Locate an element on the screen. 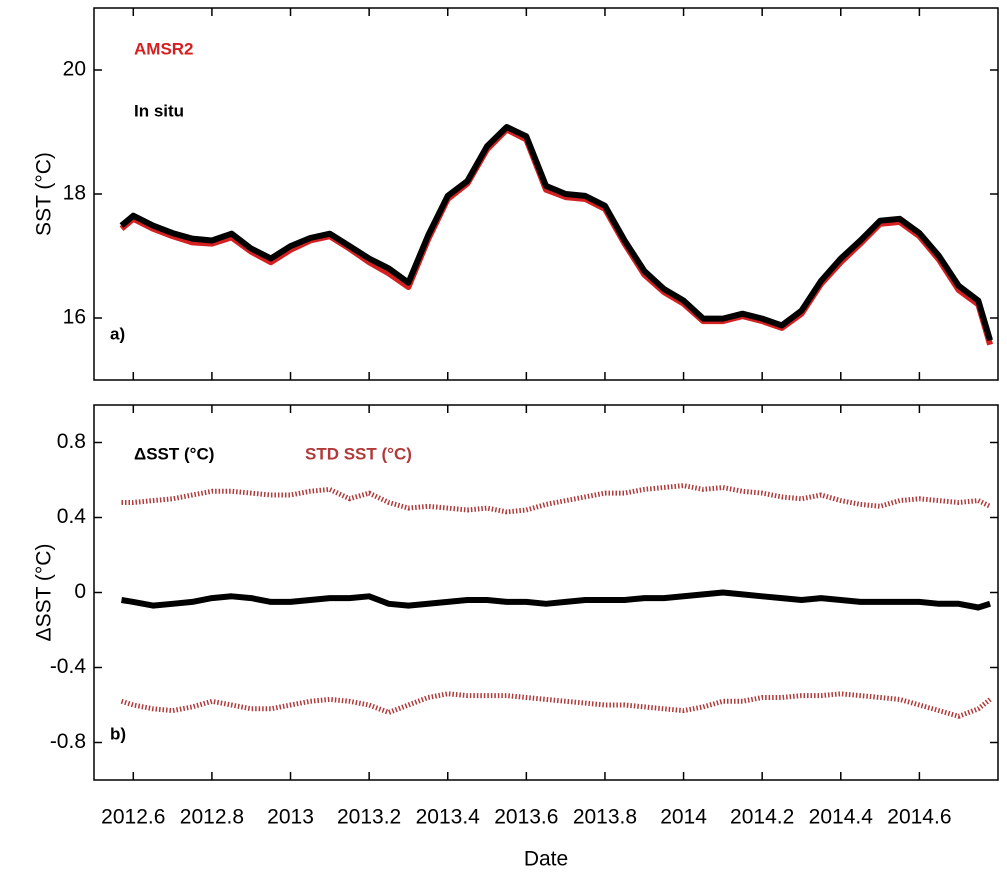  x-tick-label: 2014.2 is located at coordinates (762, 817).